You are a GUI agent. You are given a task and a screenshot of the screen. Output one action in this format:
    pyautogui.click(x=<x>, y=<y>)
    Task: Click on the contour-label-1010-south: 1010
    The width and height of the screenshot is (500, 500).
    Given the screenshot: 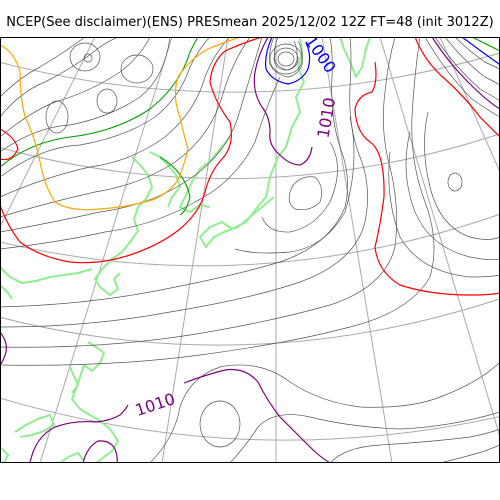 What is the action you would take?
    pyautogui.click(x=155, y=404)
    